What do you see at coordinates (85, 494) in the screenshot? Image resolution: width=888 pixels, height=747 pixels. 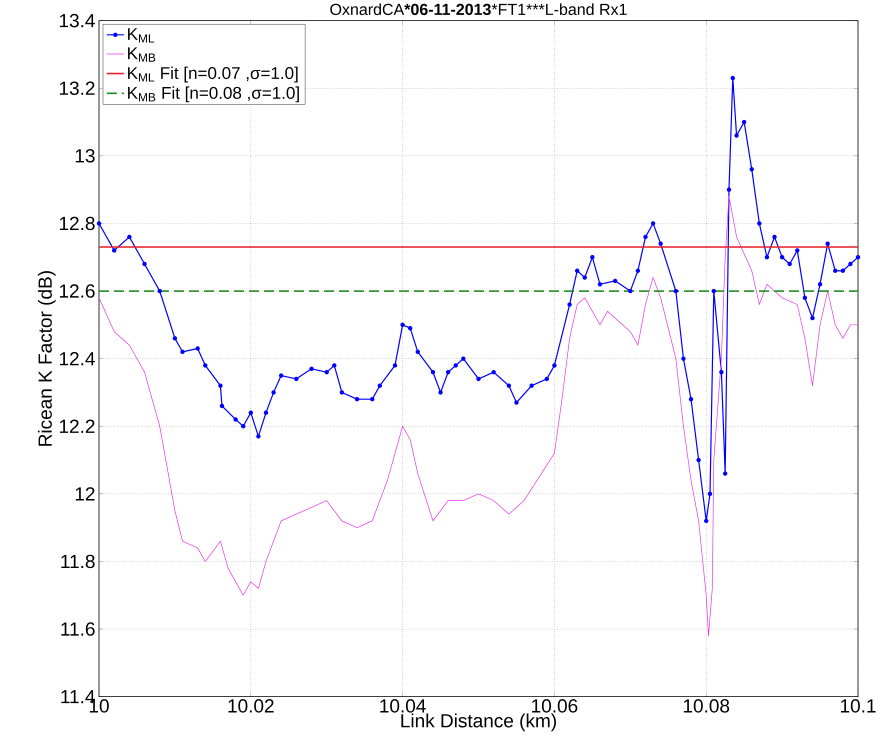 I see `y-tick-label: 12` at bounding box center [85, 494].